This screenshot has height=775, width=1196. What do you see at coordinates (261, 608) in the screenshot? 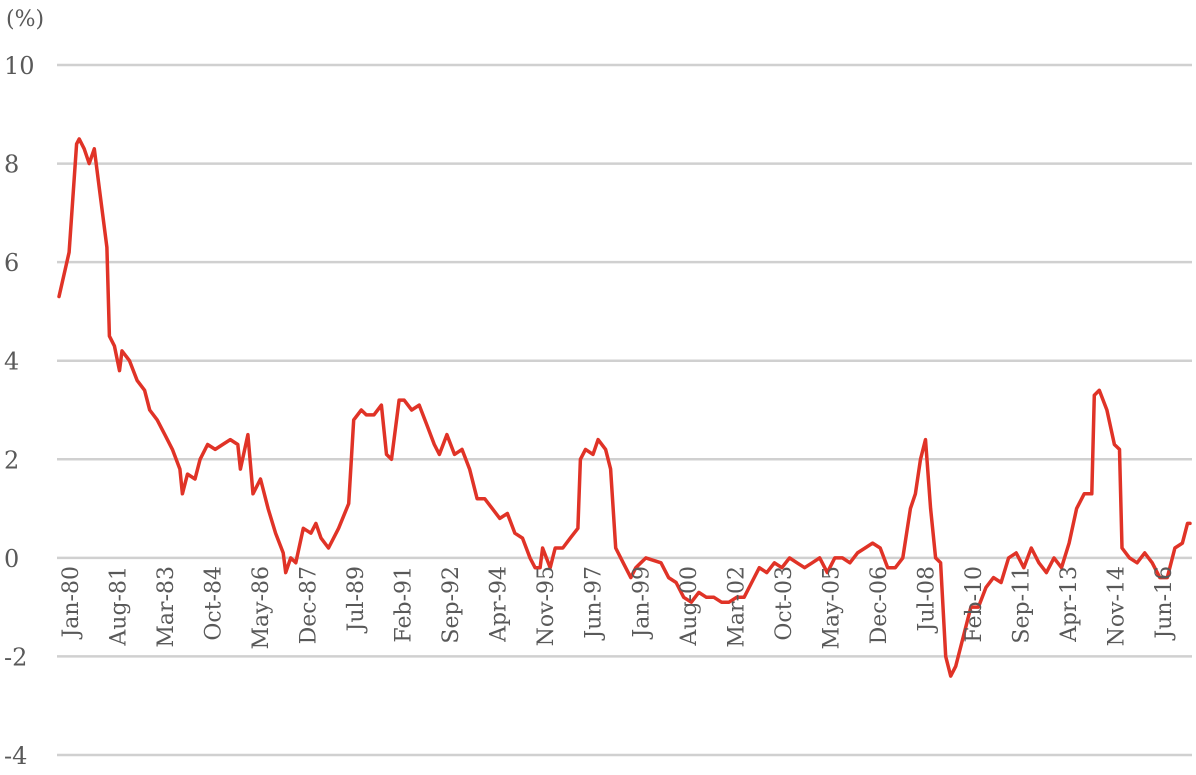
I see `x-tick-label: May-86` at bounding box center [261, 608].